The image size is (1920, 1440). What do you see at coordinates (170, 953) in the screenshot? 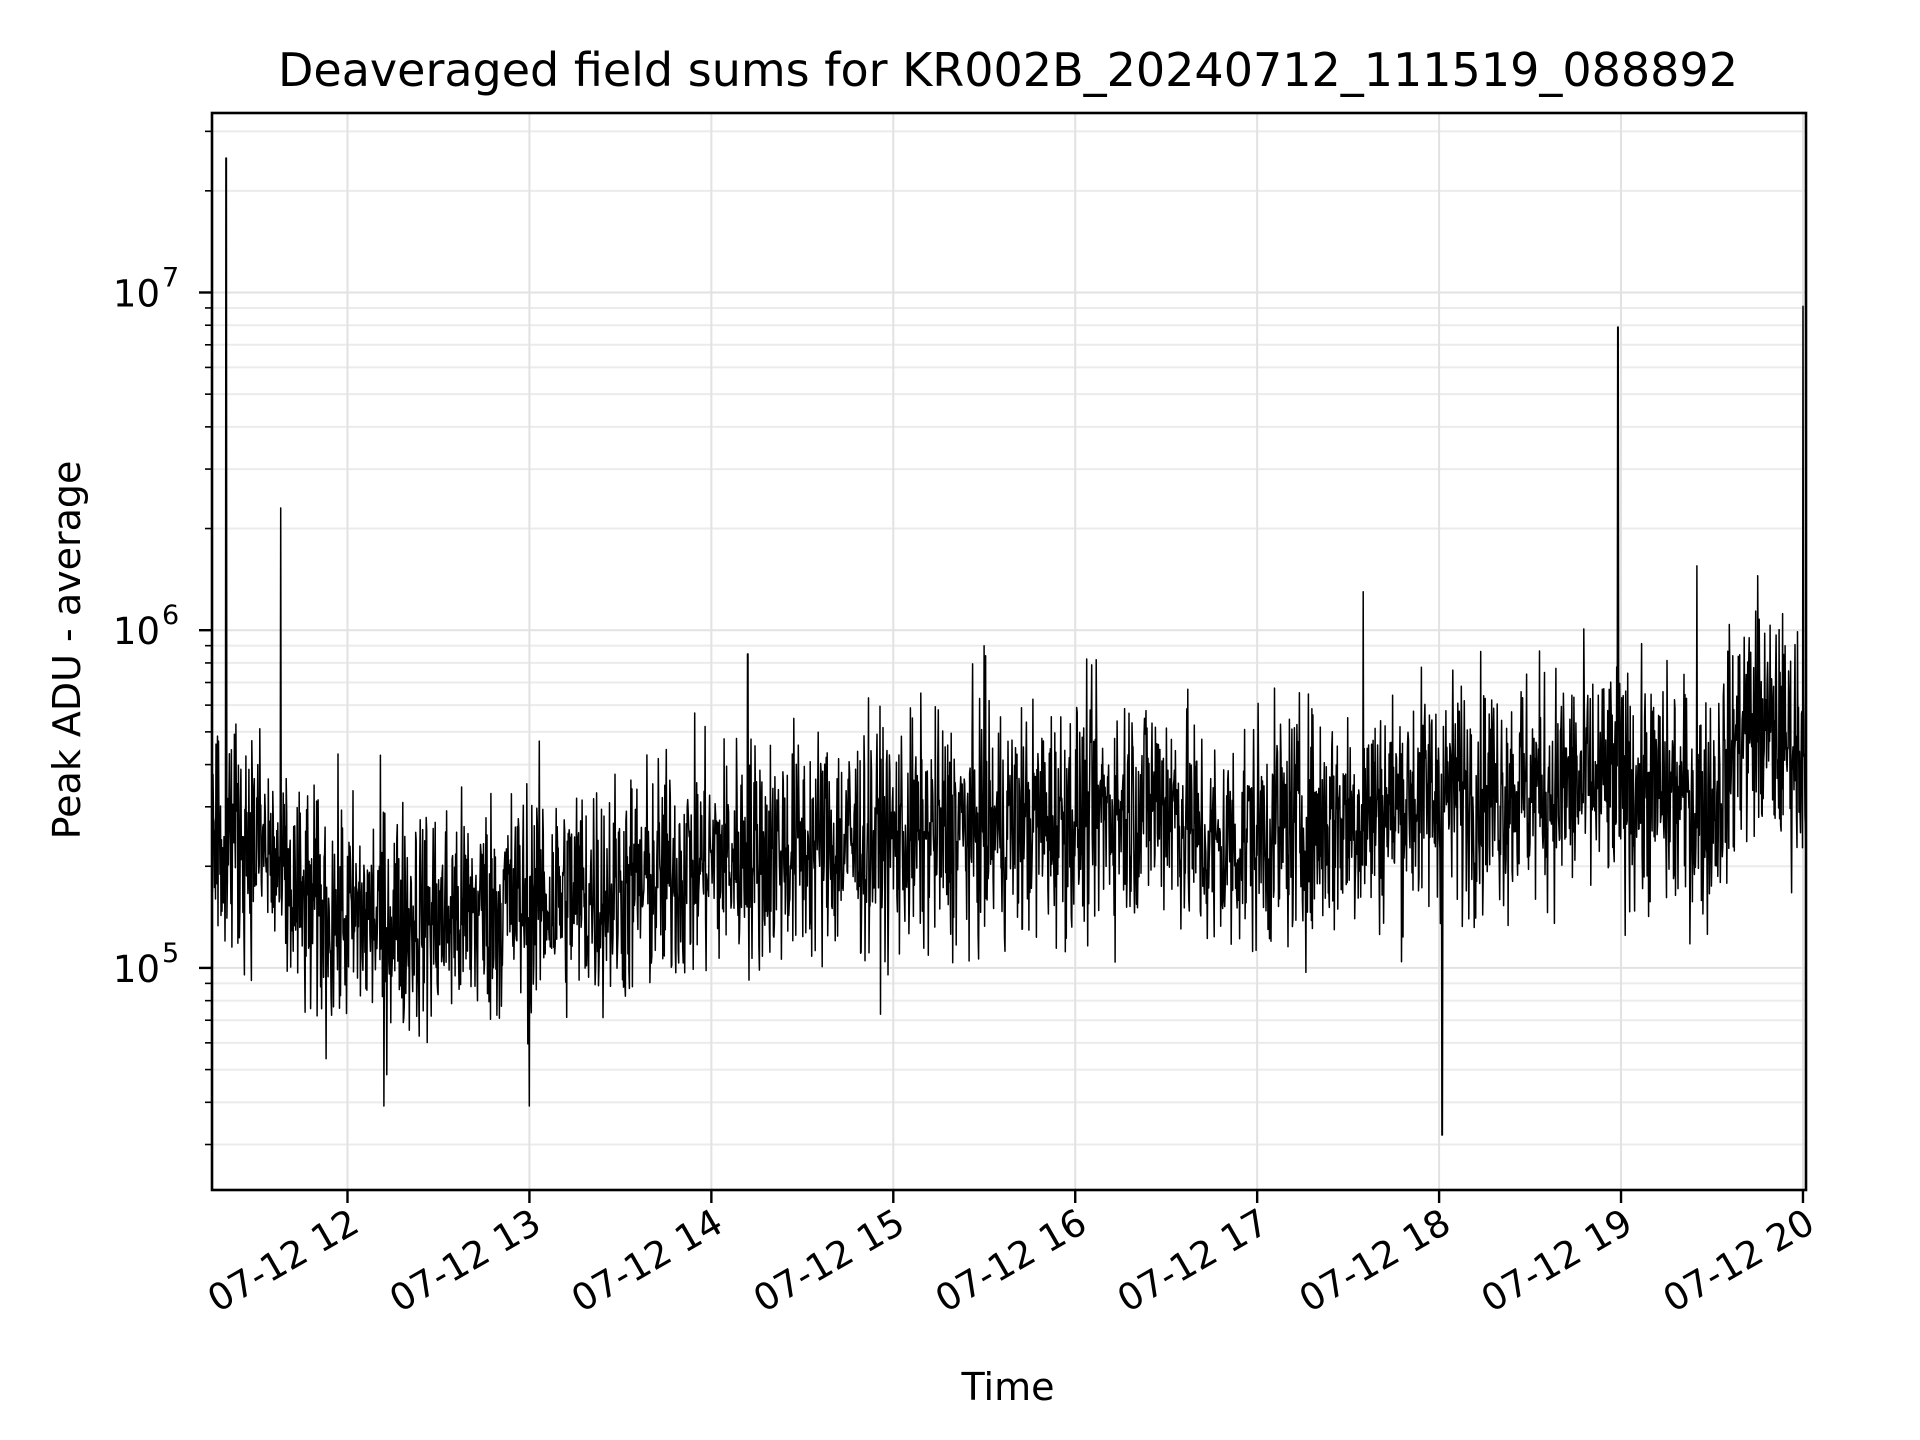
I see `y-tick-exponent: 5` at bounding box center [170, 953].